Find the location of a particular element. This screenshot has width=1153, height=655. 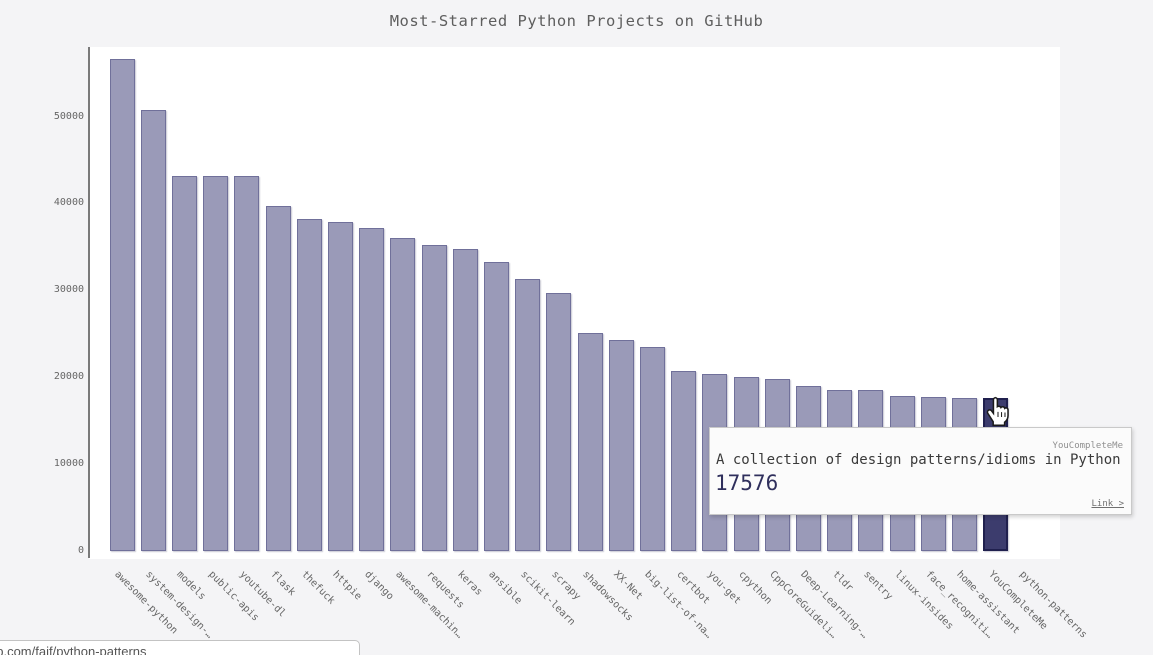

bar-public-apis is located at coordinates (216, 363).